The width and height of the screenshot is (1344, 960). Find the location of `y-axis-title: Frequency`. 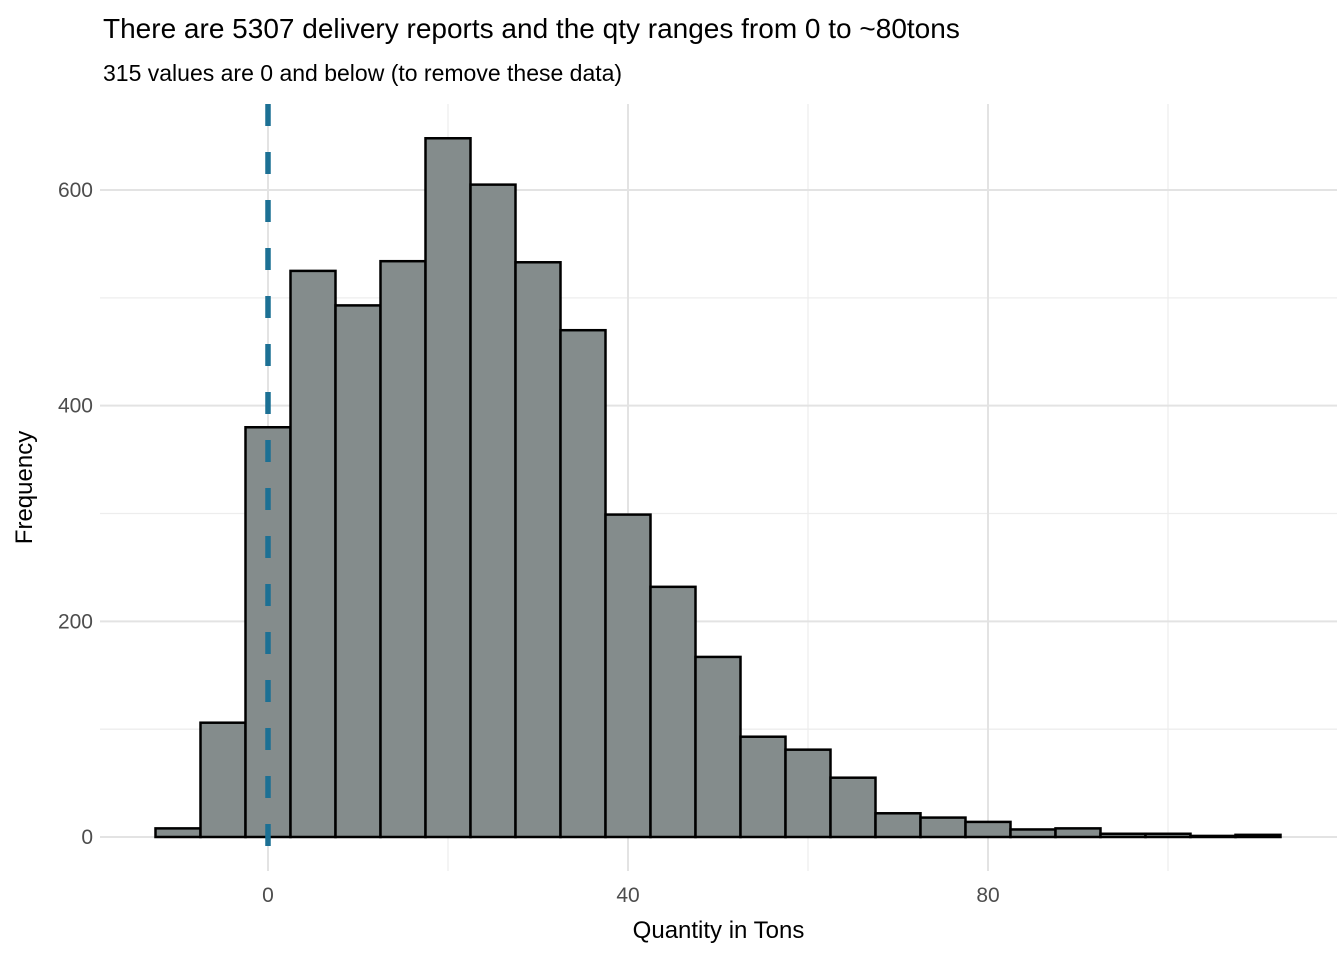

y-axis-title: Frequency is located at coordinates (24, 487).